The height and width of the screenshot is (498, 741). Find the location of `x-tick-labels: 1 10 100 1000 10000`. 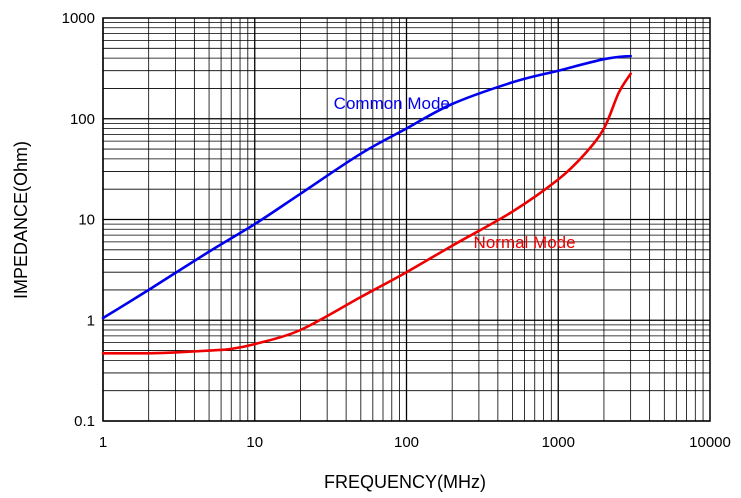

x-tick-labels: 1 10 100 1000 10000 is located at coordinates (415, 442).